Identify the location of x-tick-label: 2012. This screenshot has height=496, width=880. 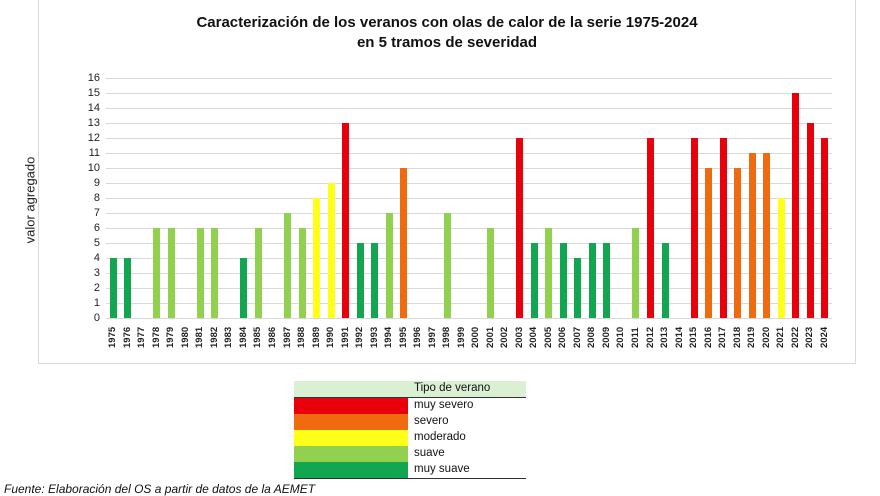
(650, 337).